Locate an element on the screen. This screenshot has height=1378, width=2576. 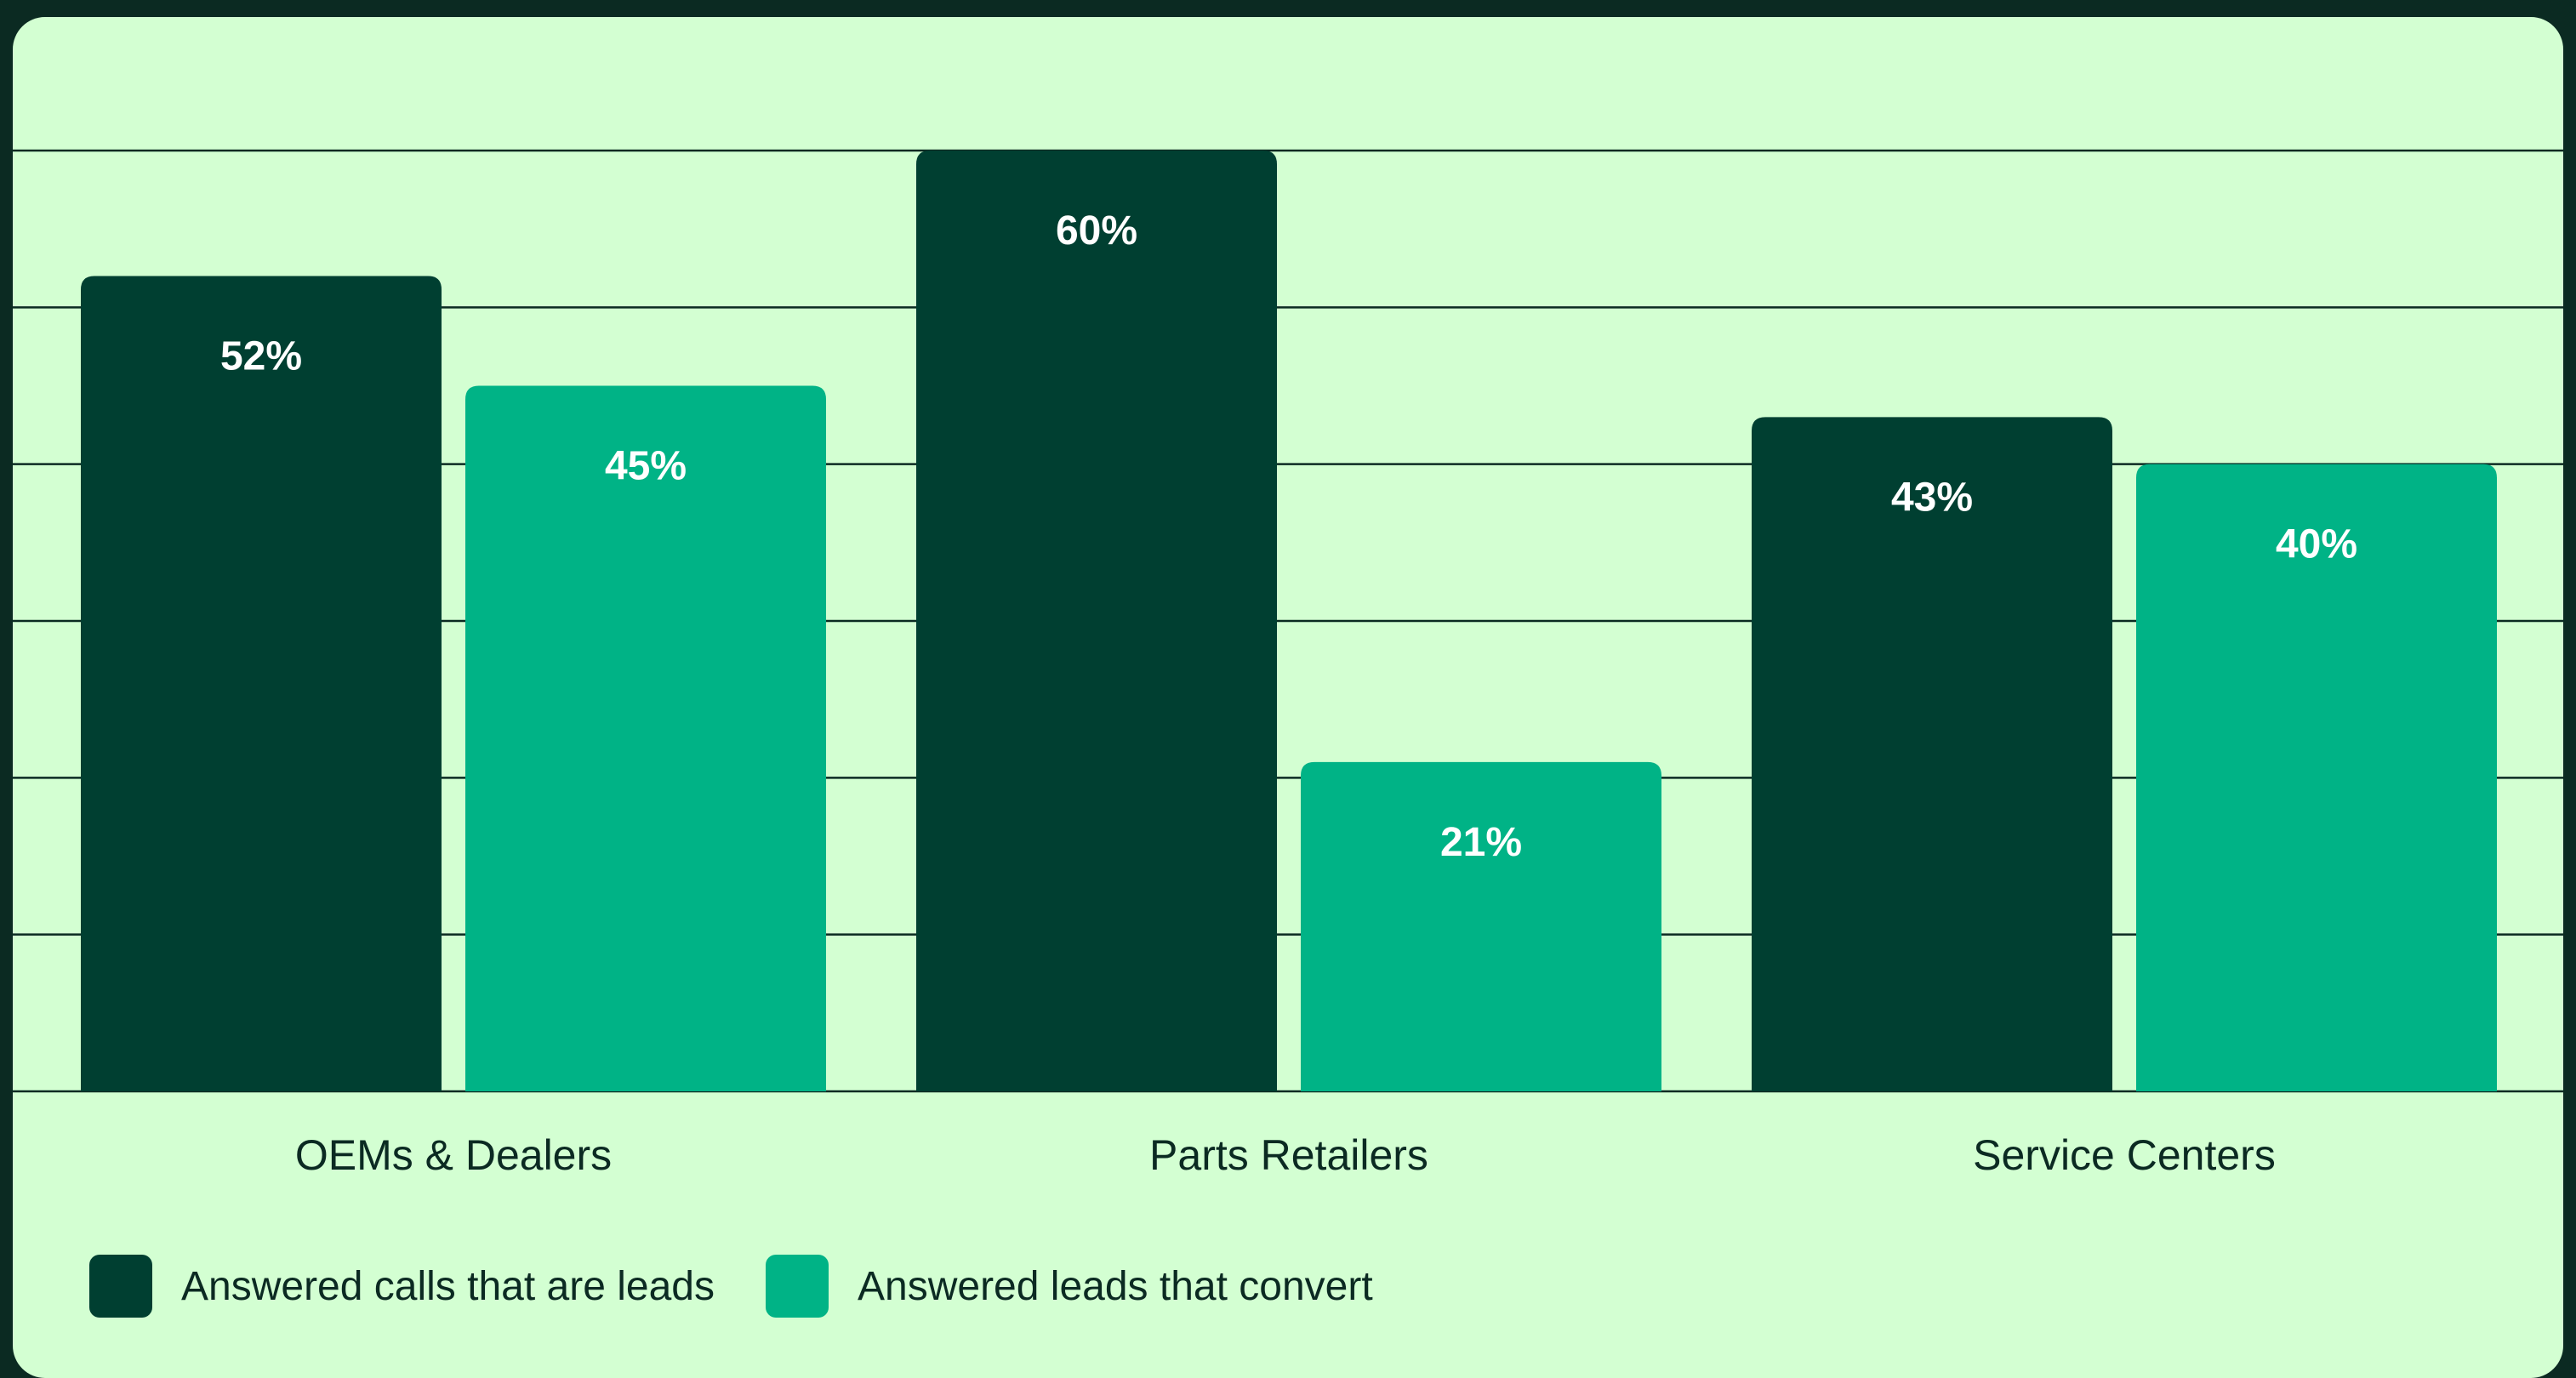
legend-swatch-leads is located at coordinates (121, 1286).